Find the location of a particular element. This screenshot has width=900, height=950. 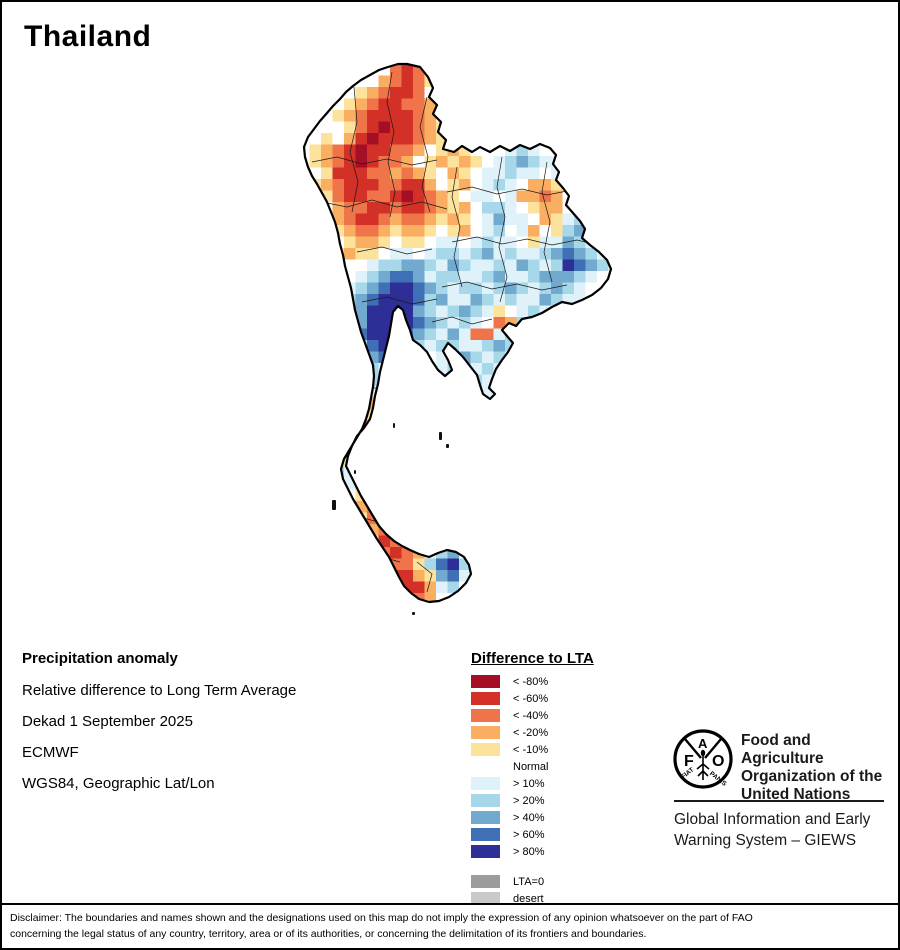

giews-line-1: Global Information and Early is located at coordinates (772, 819).